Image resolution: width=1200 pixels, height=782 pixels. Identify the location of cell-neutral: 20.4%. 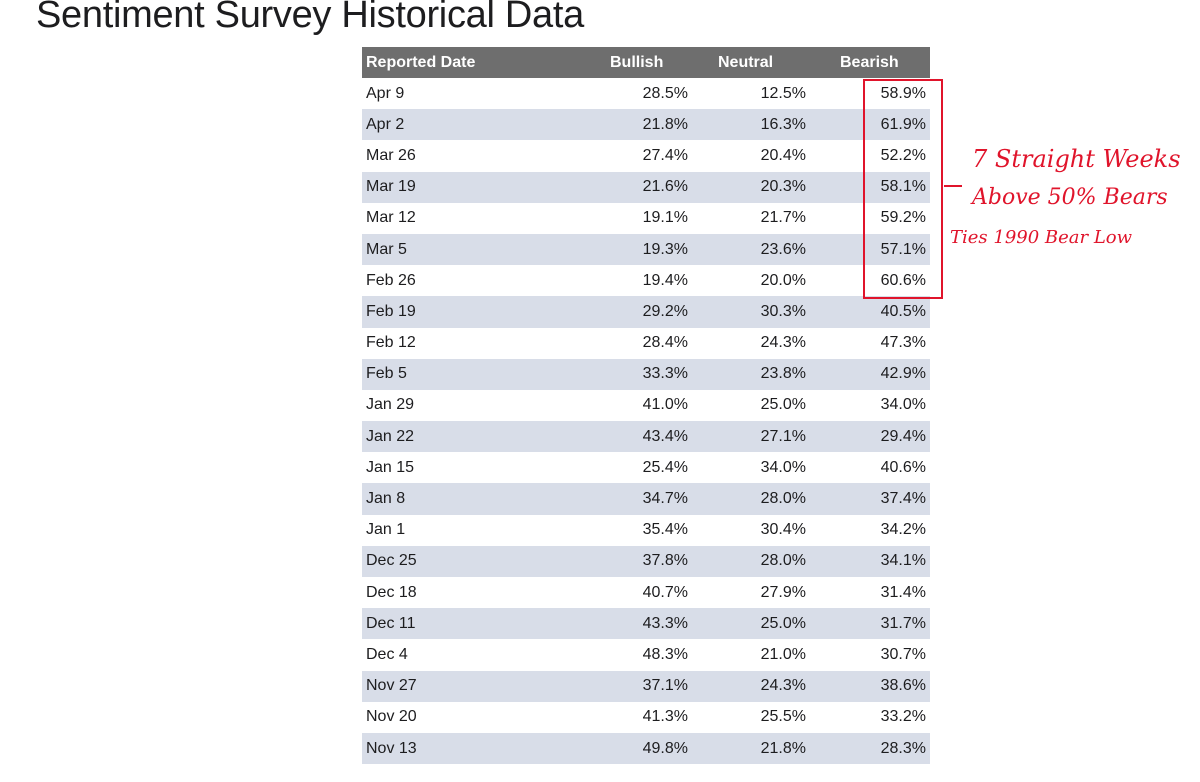
(783, 155).